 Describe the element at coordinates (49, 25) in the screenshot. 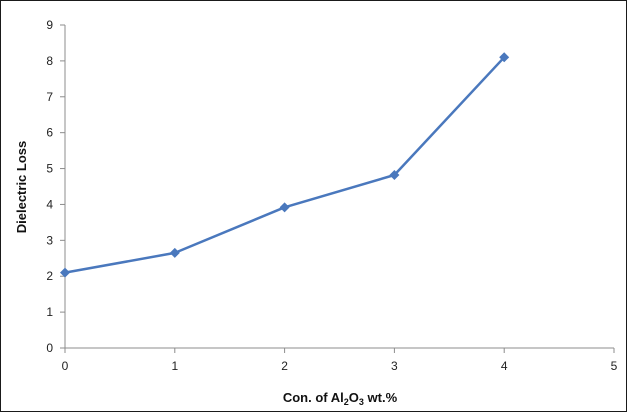

I see `y-tick-label: 9` at that location.